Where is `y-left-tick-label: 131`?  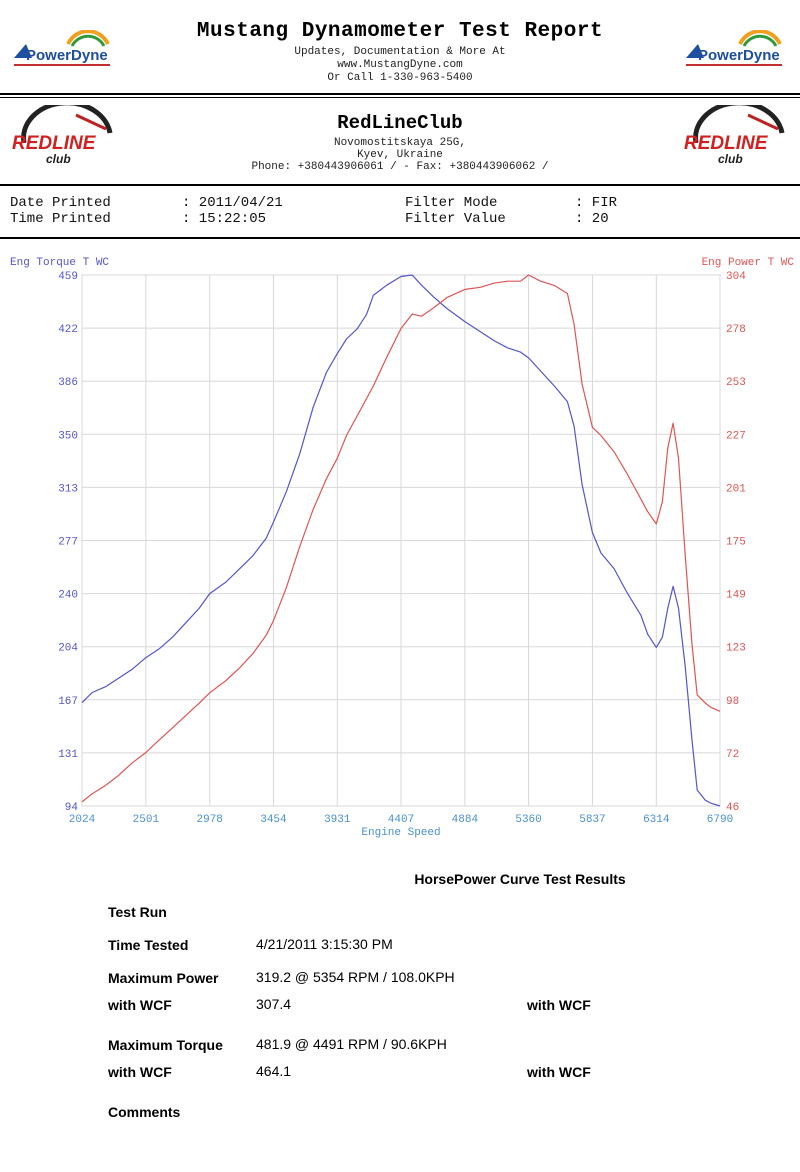 y-left-tick-label: 131 is located at coordinates (68, 755).